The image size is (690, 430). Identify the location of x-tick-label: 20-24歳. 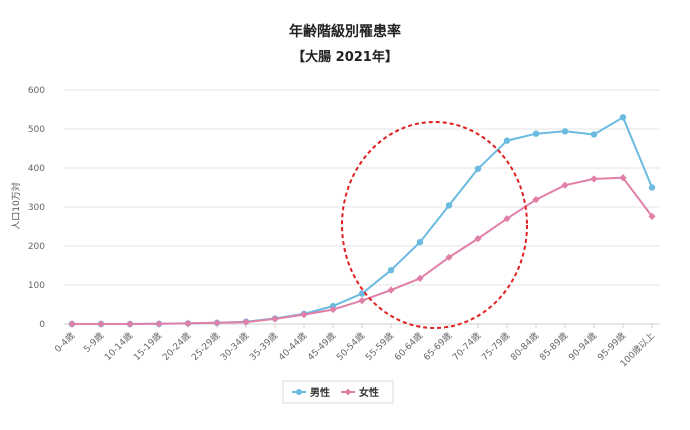
(176, 346).